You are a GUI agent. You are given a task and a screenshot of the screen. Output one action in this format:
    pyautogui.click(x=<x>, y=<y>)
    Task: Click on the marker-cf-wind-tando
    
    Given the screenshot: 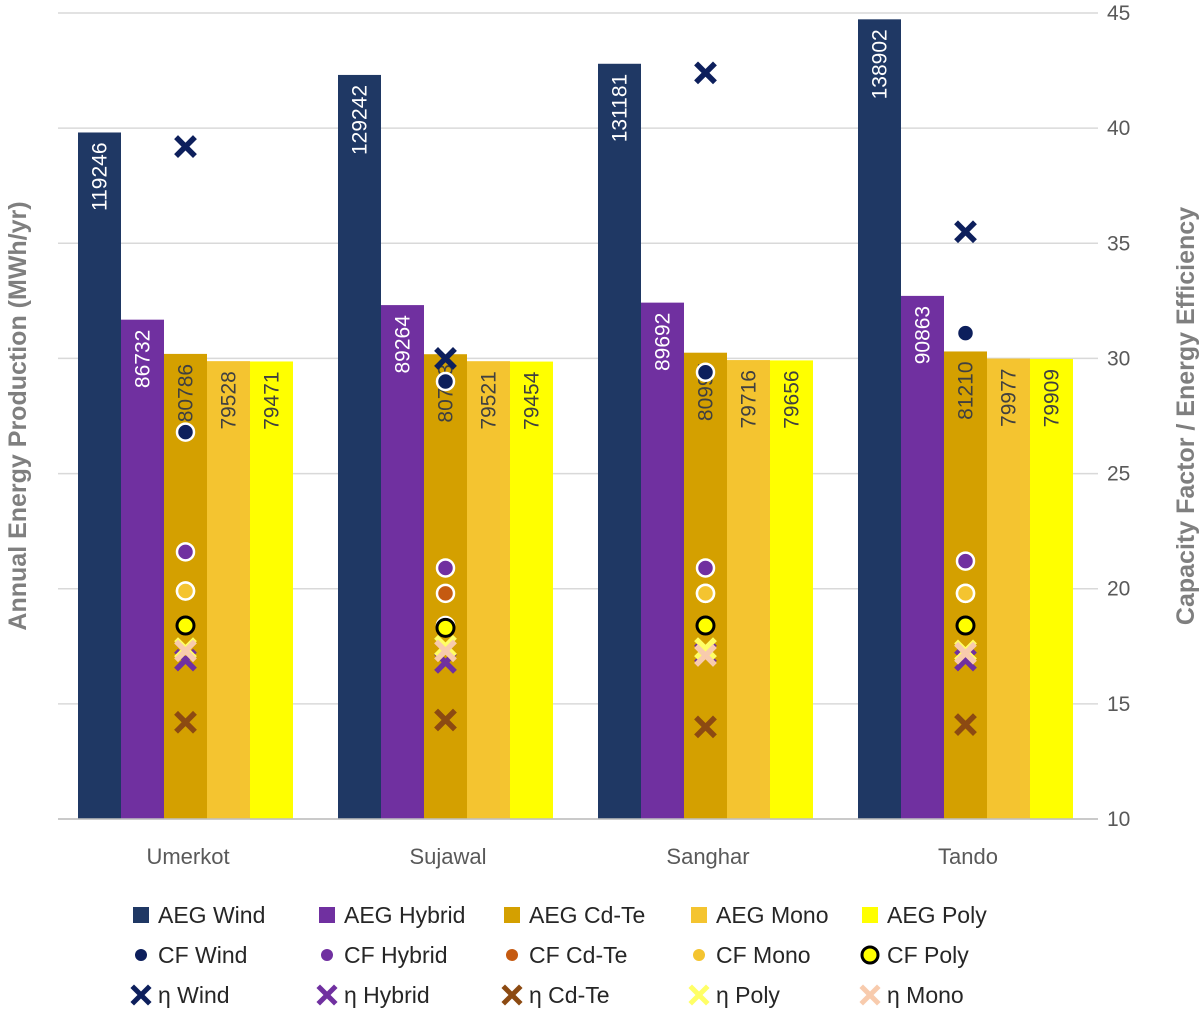 What is the action you would take?
    pyautogui.click(x=965, y=333)
    